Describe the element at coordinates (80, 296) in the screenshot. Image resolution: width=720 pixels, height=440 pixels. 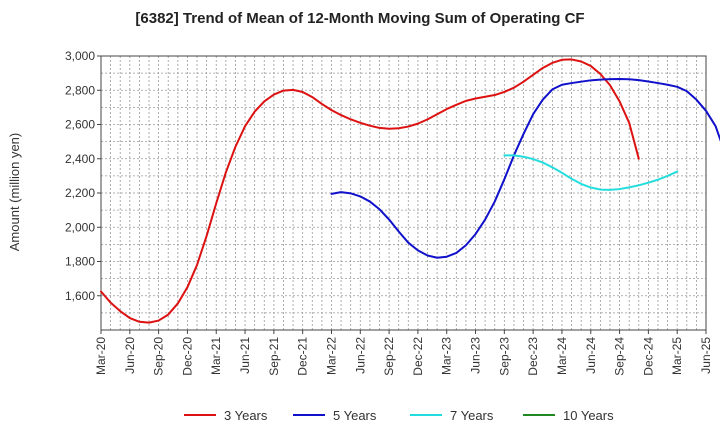
I see `y-tick-label: 1,600` at that location.